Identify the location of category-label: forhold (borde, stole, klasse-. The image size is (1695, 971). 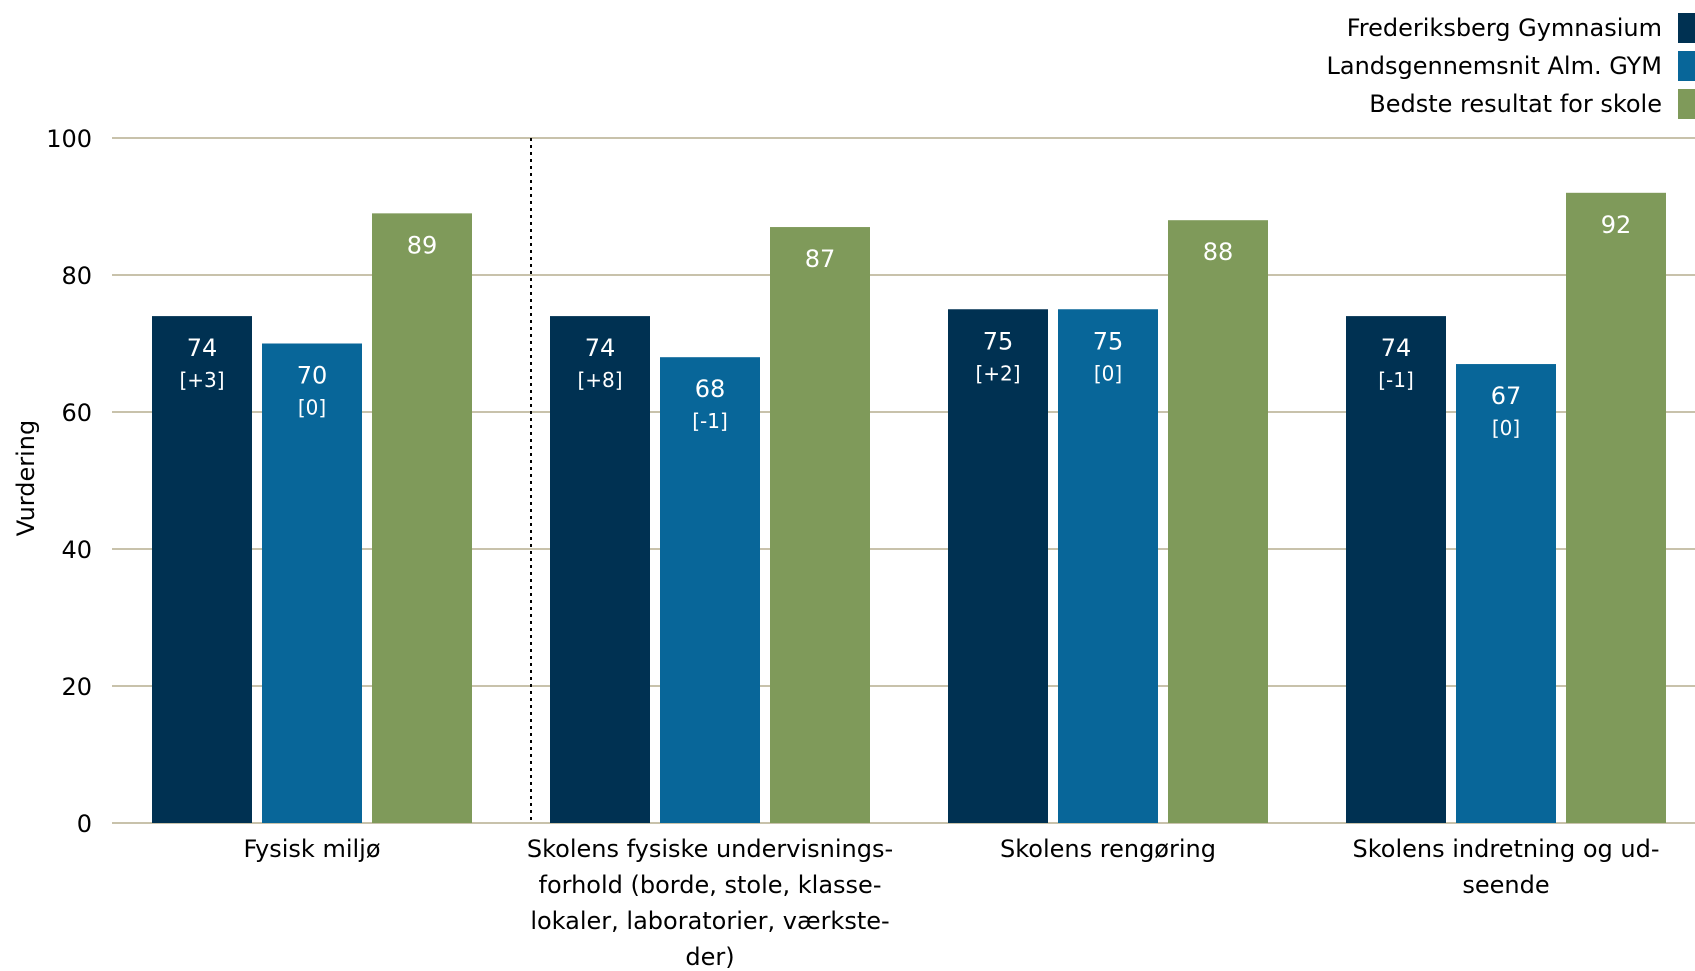
(710, 885).